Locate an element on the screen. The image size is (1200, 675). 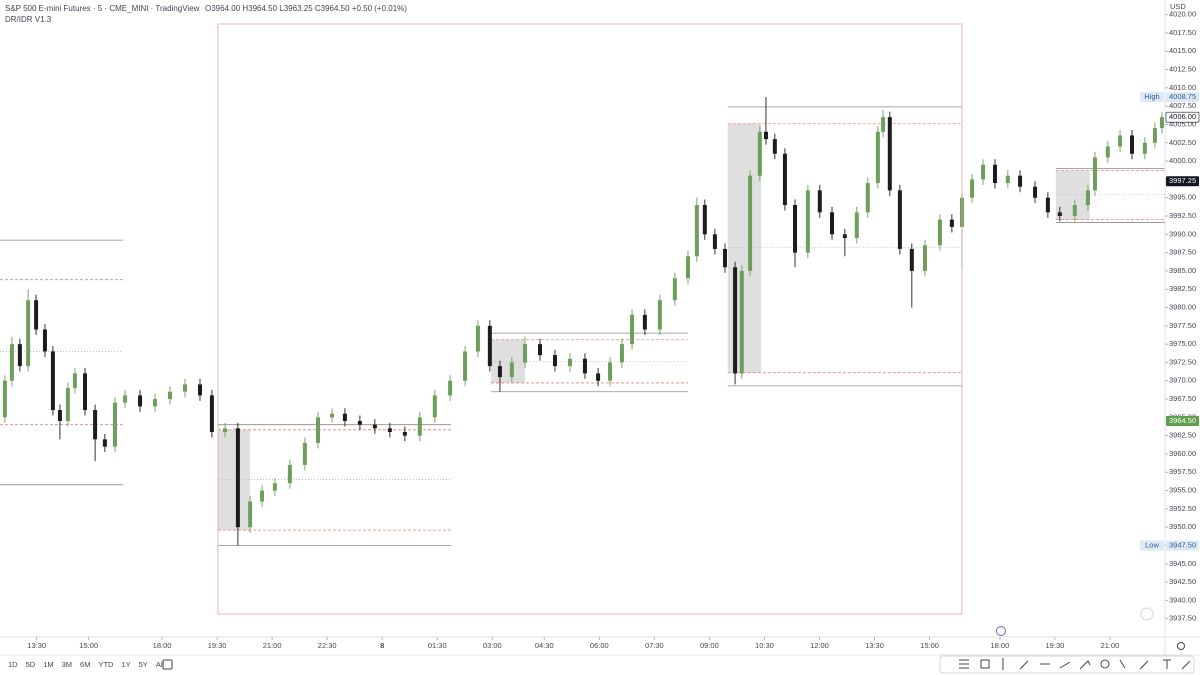
timeframe-button: 6M is located at coordinates (85, 664).